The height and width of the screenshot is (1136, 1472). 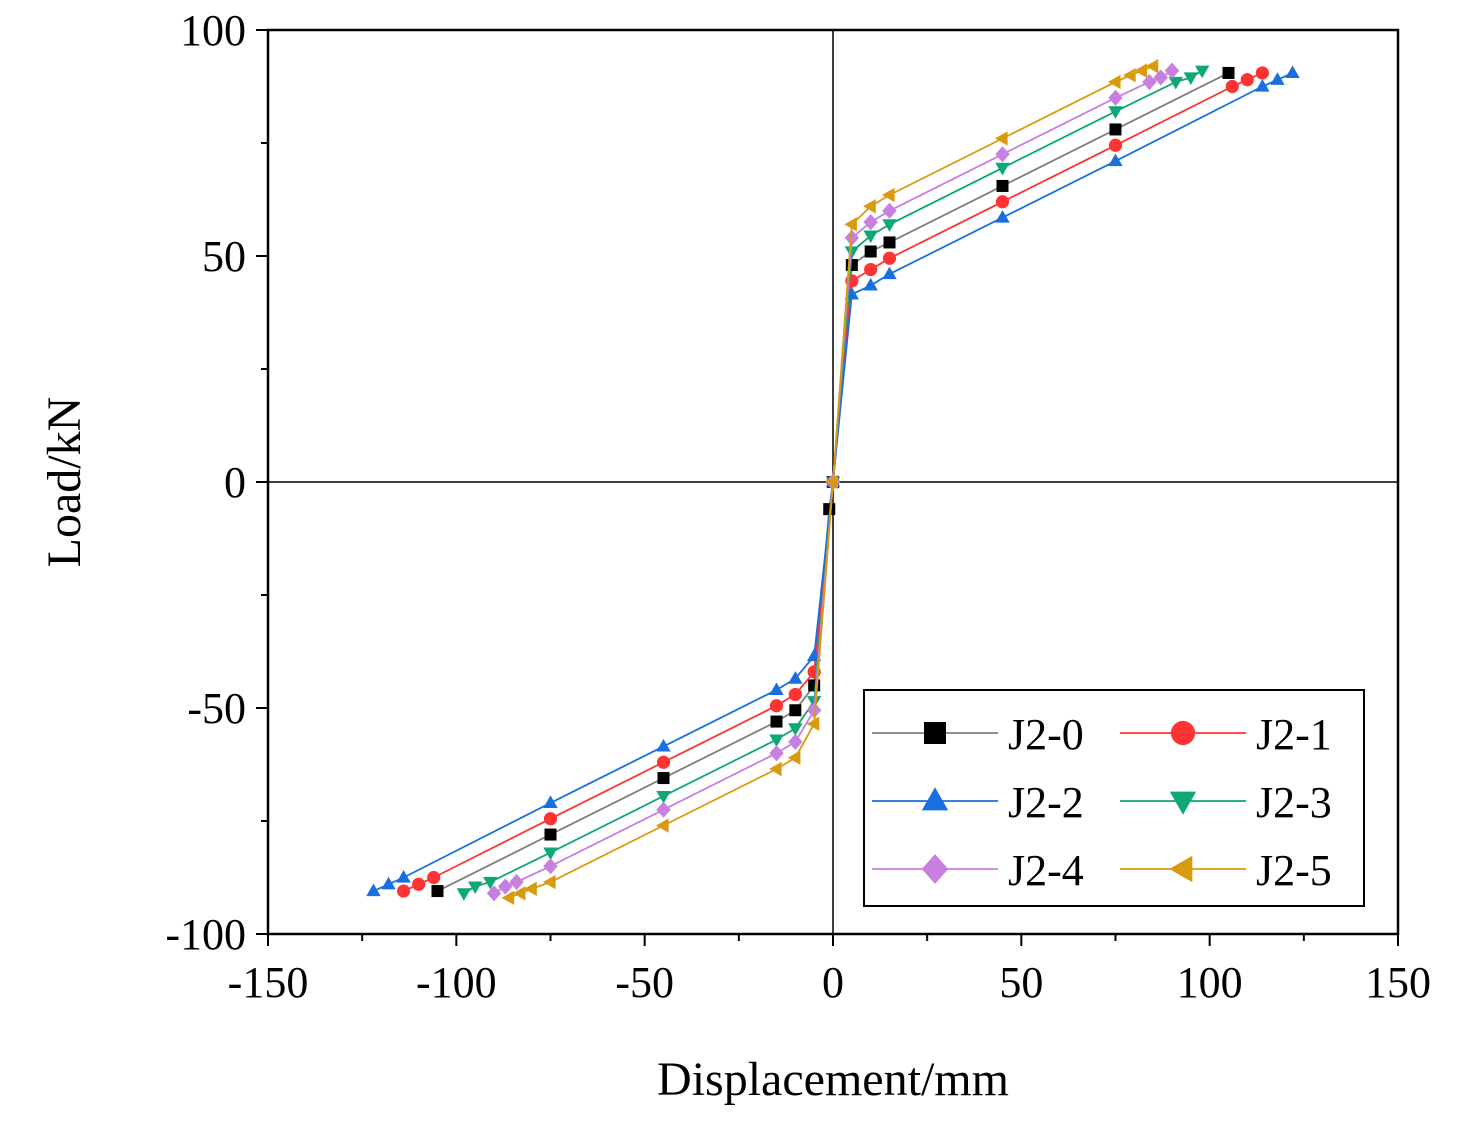 What do you see at coordinates (978, 734) in the screenshot?
I see `legend-item-j2-0: J2-0` at bounding box center [978, 734].